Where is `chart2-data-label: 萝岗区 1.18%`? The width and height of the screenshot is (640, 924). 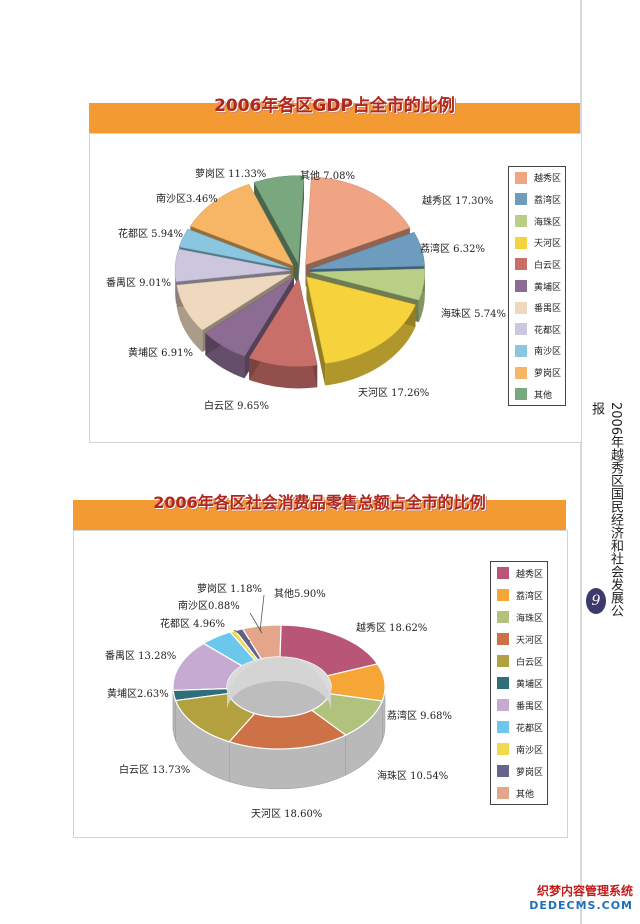
chart2-data-label: 萝岗区 1.18% is located at coordinates (229, 589).